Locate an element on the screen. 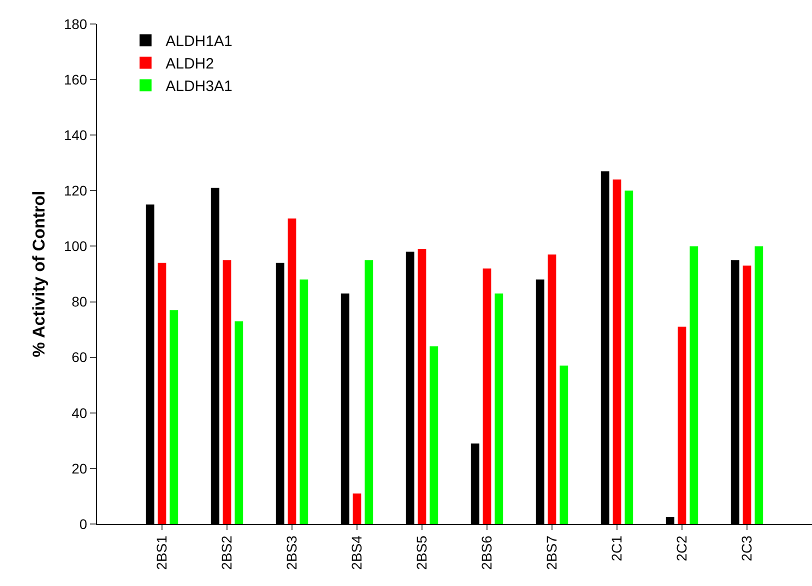 The height and width of the screenshot is (586, 812). x-tick-label: 2C2 is located at coordinates (682, 548).